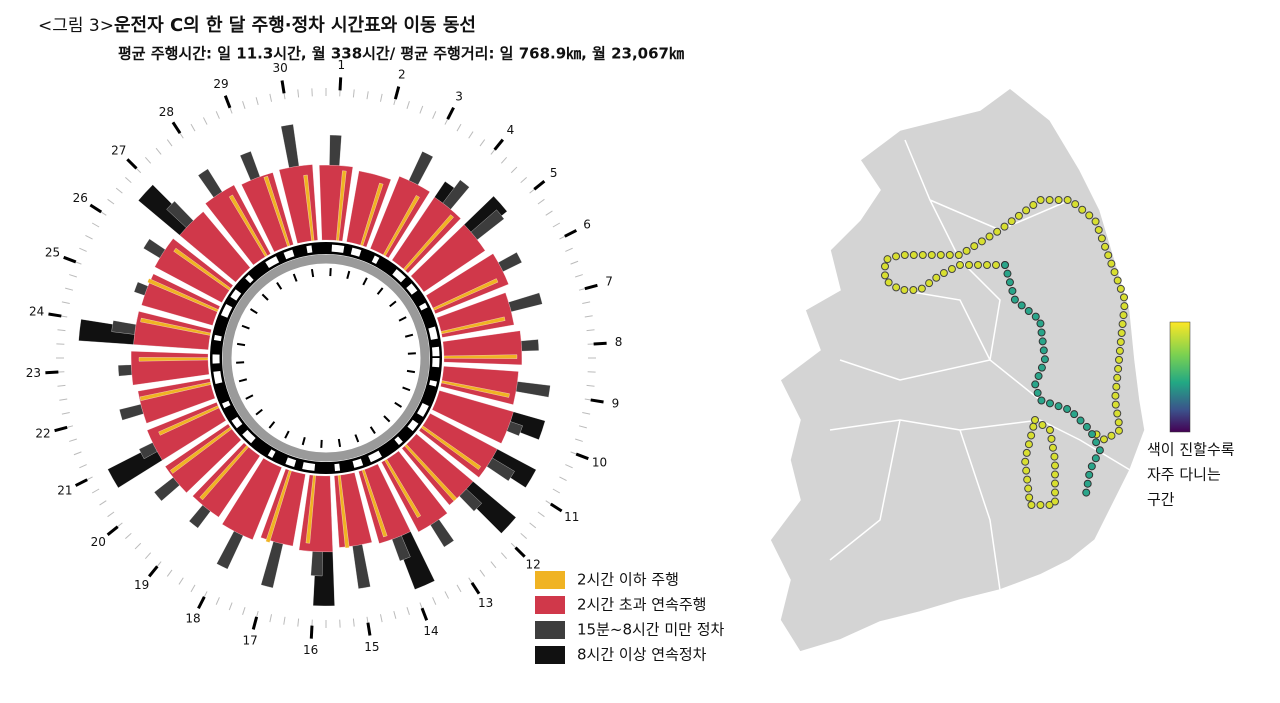 This screenshot has height=703, width=1280. I want to click on day-label: 19, so click(141, 585).